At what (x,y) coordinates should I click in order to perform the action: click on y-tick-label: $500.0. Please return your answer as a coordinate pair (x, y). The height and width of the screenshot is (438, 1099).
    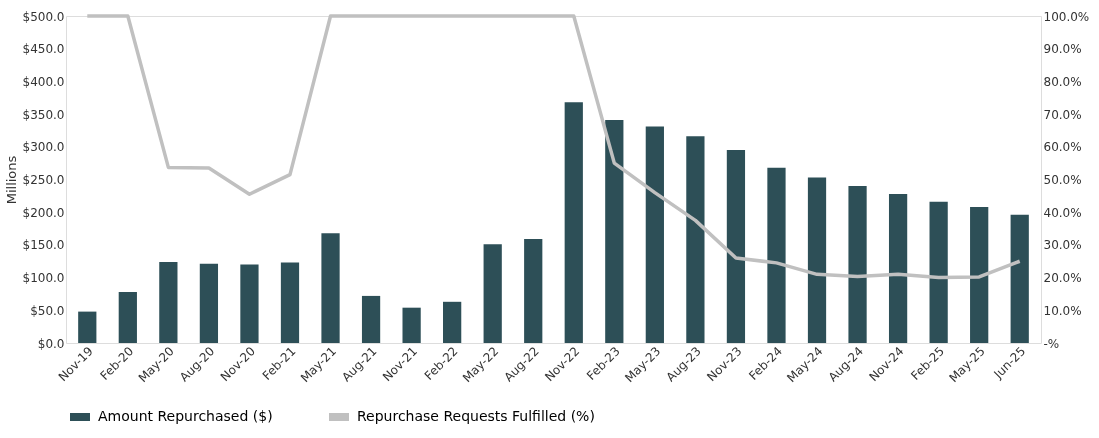
    Looking at the image, I should click on (43, 16).